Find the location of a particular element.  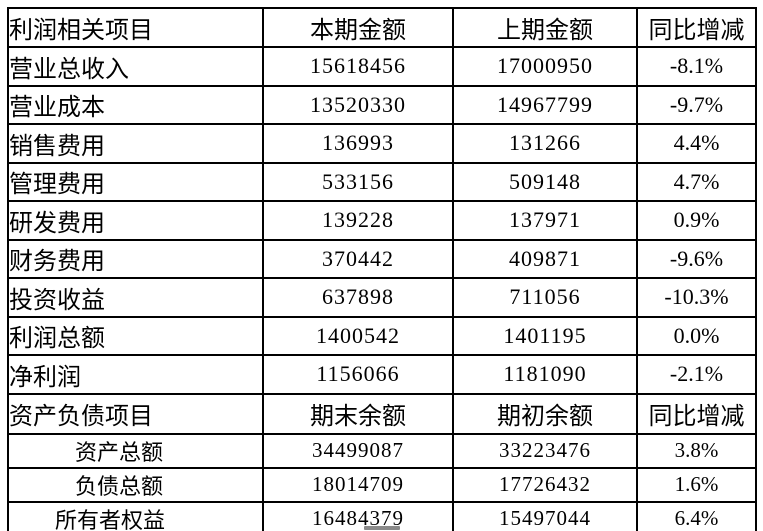

item-cell: 利润总额 is located at coordinates (135, 335).